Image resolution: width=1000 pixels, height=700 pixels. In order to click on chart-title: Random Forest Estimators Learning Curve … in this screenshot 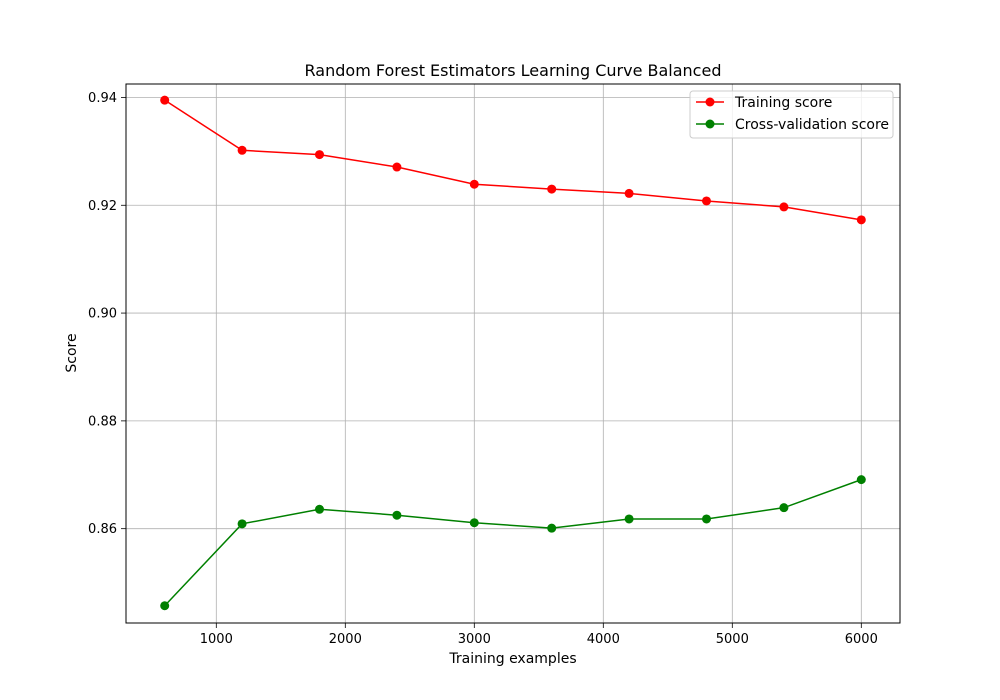, I will do `click(513, 70)`.